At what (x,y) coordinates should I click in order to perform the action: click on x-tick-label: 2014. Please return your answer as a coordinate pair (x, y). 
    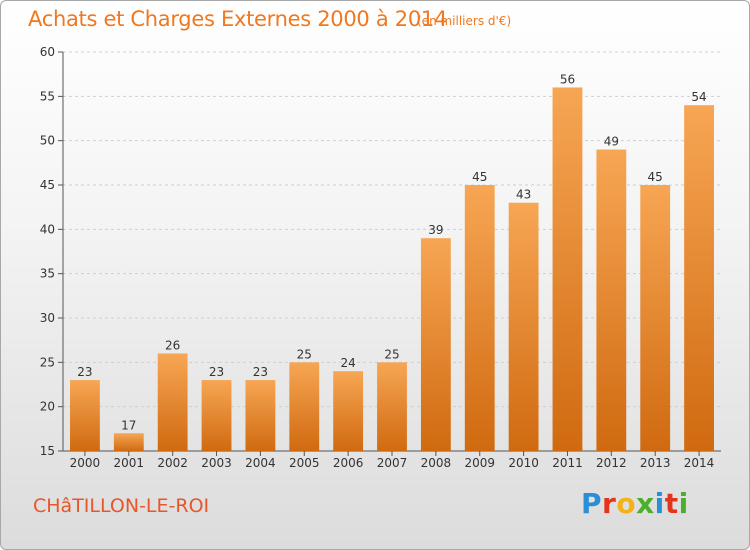
    Looking at the image, I should click on (699, 463).